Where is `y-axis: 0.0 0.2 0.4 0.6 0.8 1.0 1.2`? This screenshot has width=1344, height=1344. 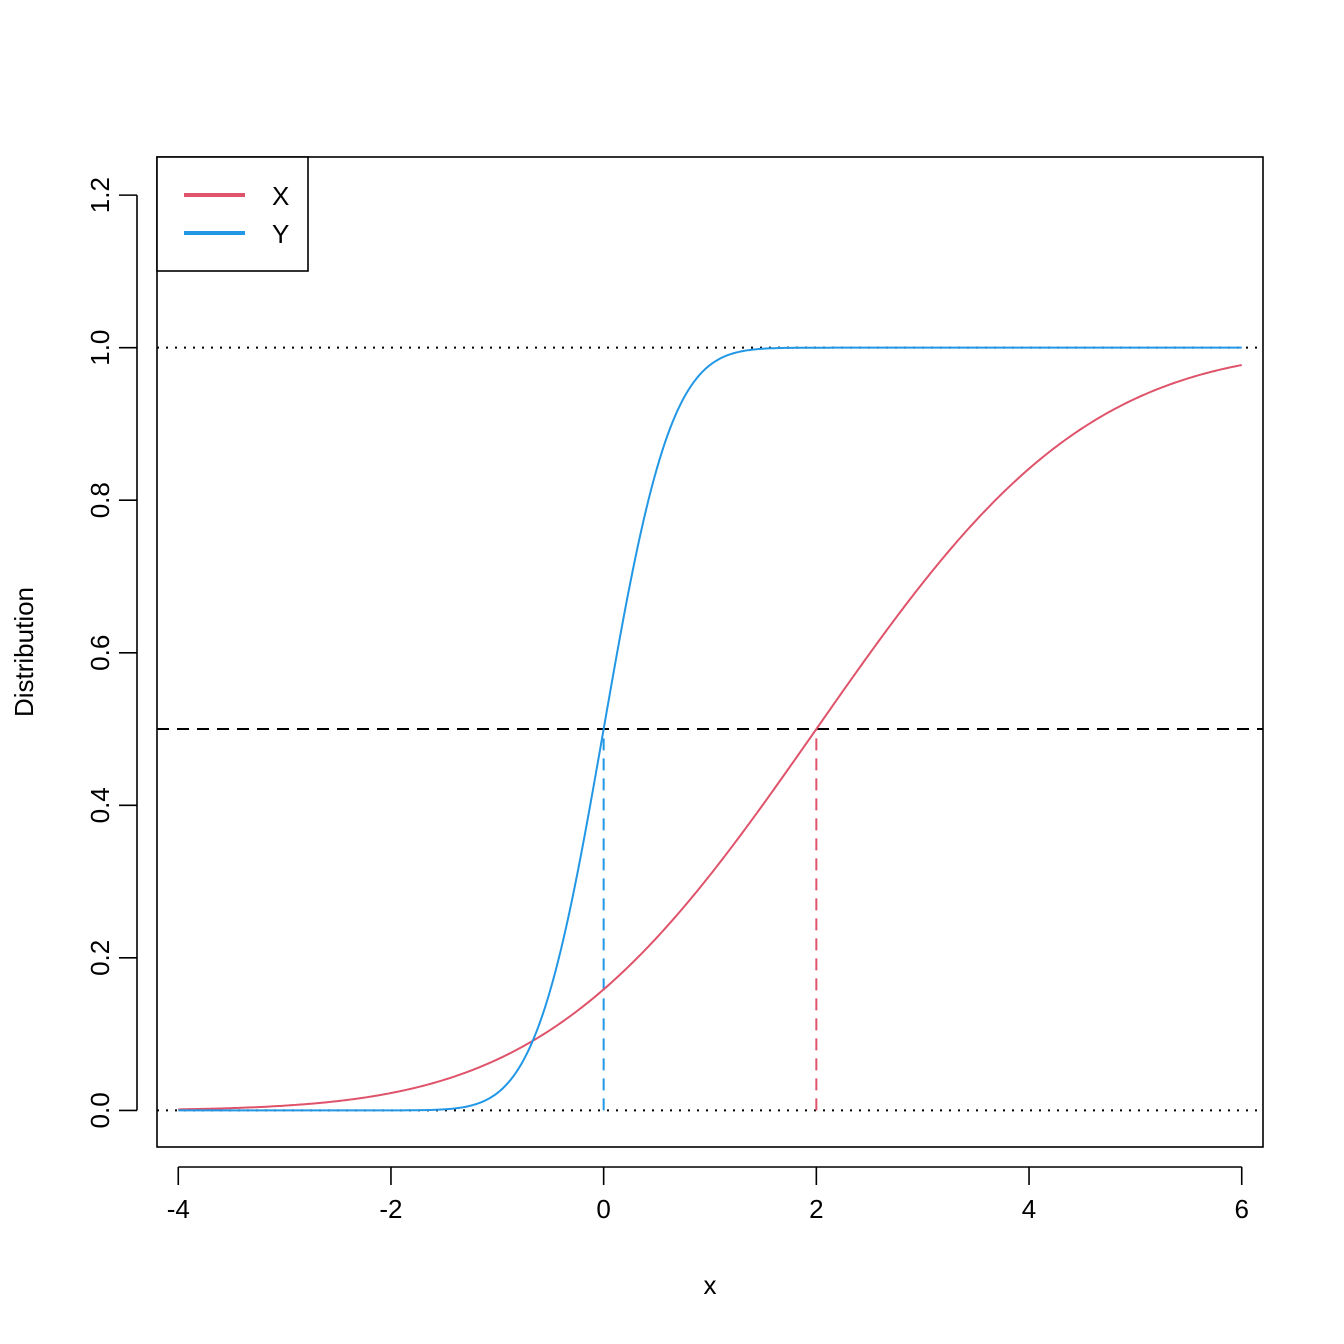 y-axis: 0.0 0.2 0.4 0.6 0.8 1.0 1.2 is located at coordinates (111, 652).